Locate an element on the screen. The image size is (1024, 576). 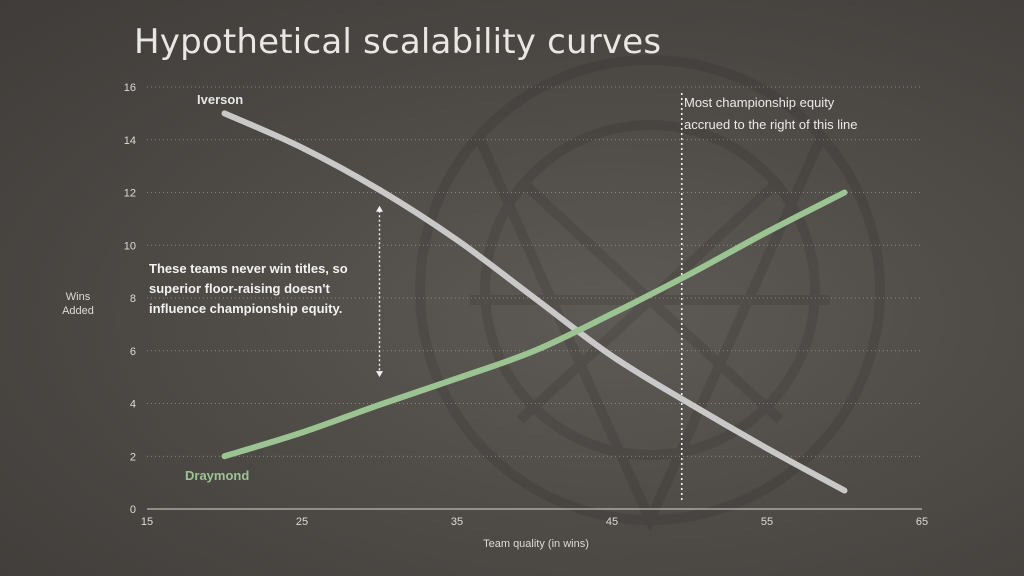
y-tick-label: 14 is located at coordinates (130, 141).